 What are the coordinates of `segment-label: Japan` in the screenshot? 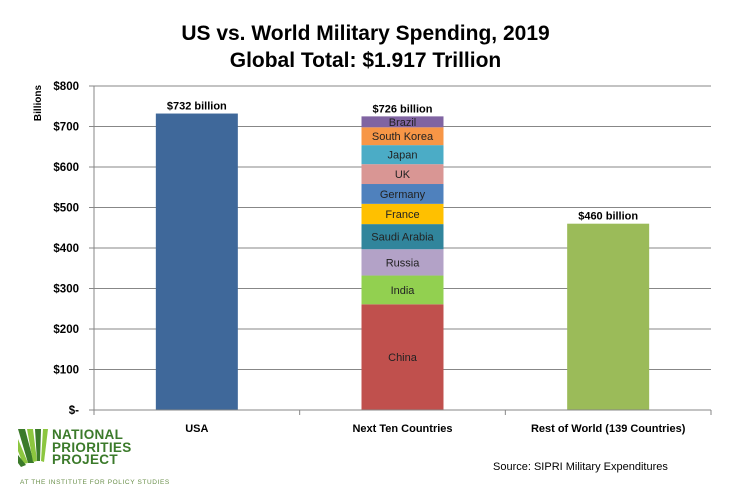 It's located at (403, 156).